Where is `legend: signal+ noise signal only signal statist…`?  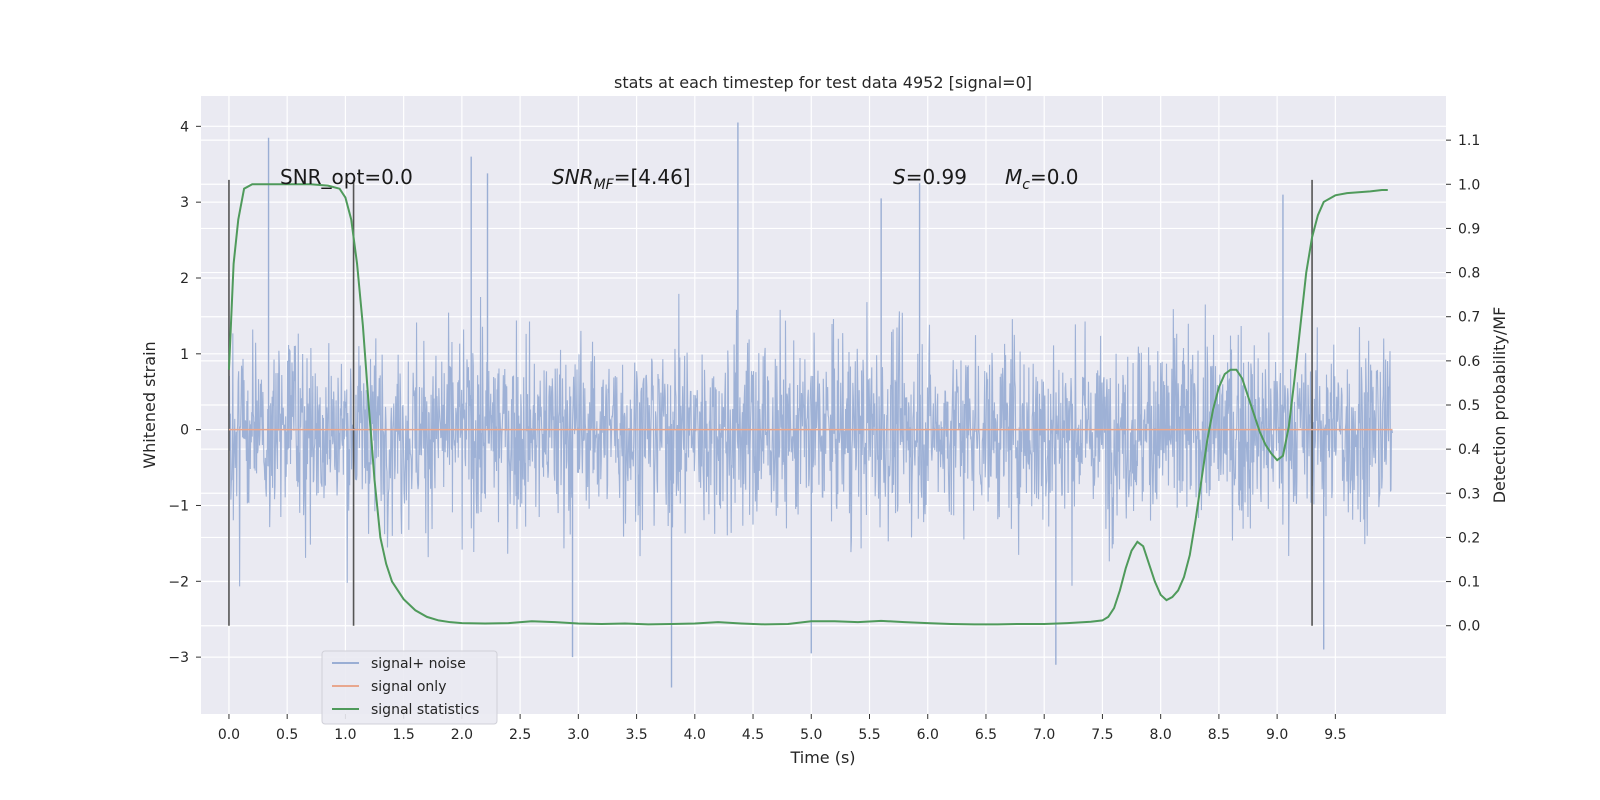
legend: signal+ noise signal only signal statist… is located at coordinates (409, 687).